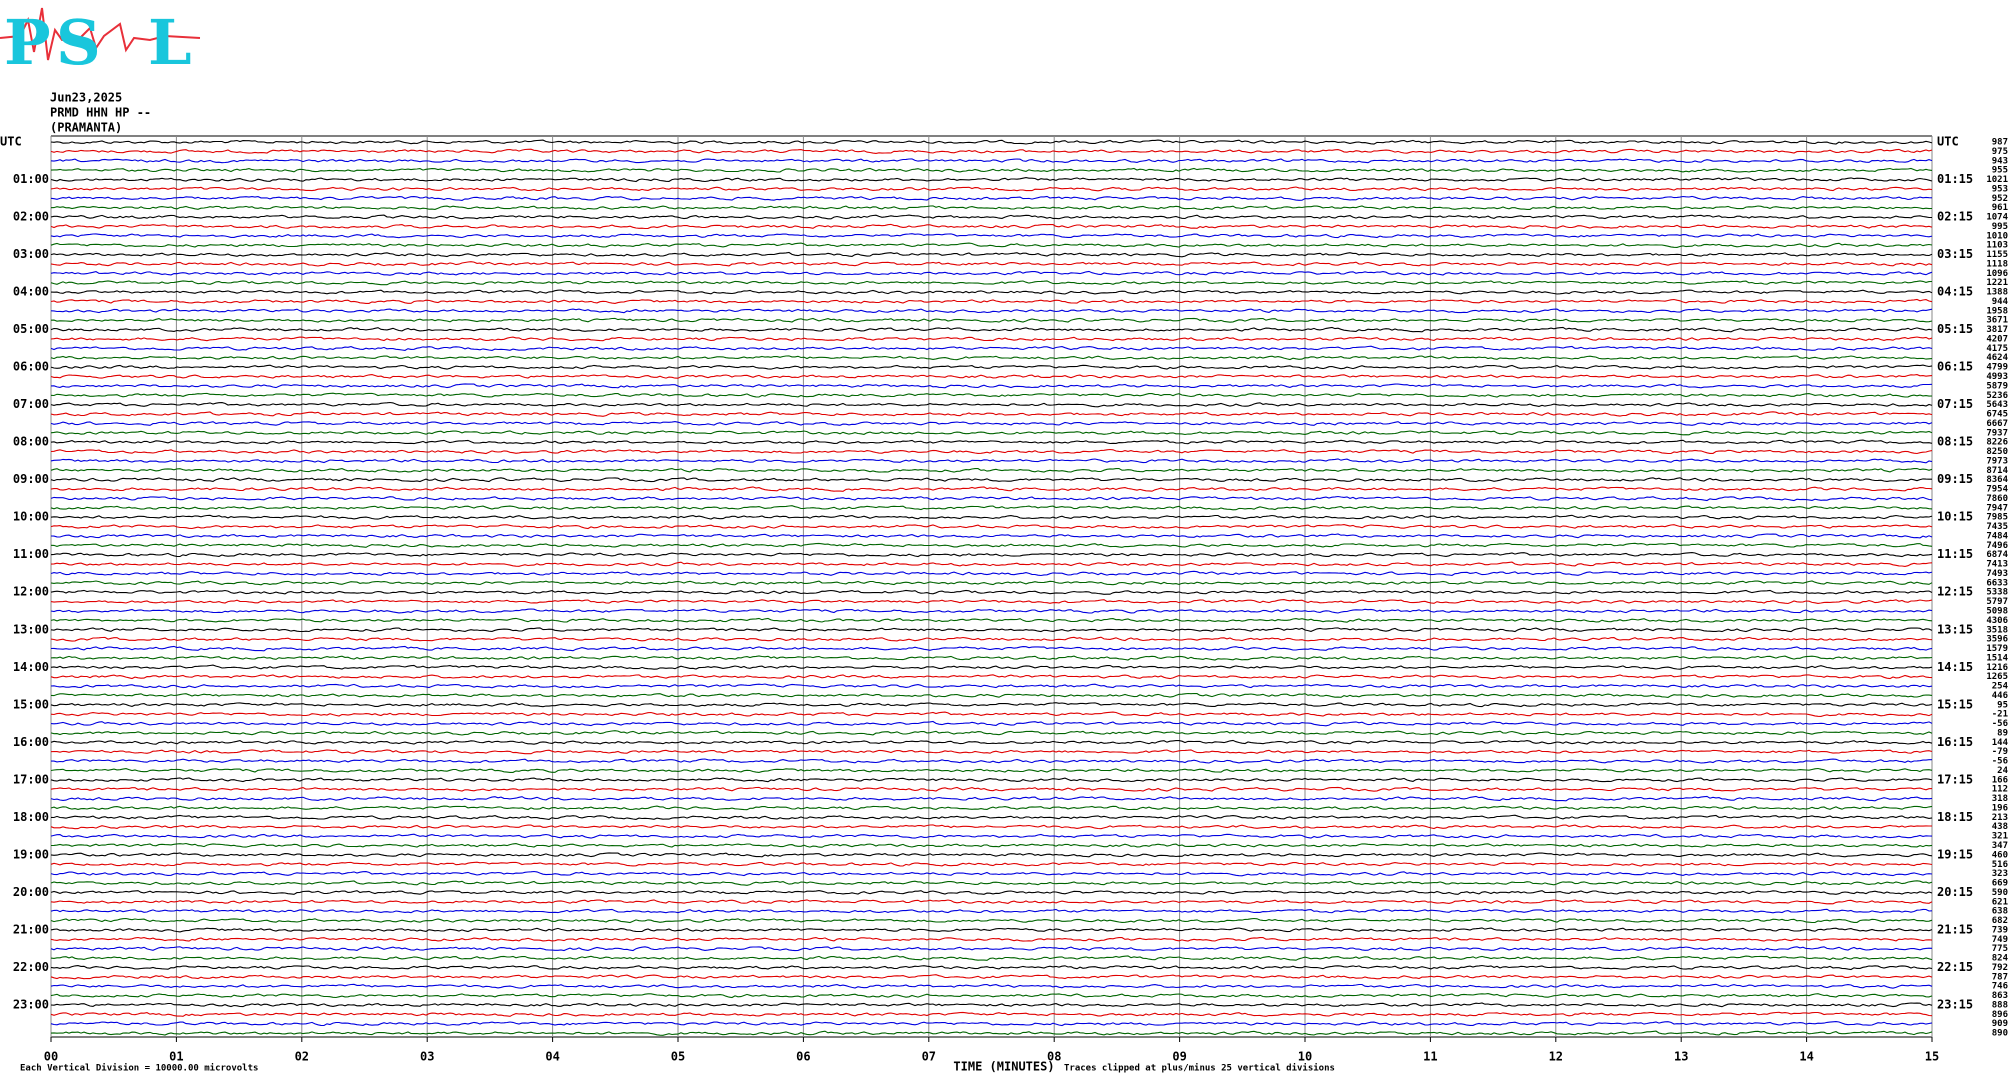 Image resolution: width=2010 pixels, height=1080 pixels. I want to click on right-time-label: 17:15, so click(1955, 779).